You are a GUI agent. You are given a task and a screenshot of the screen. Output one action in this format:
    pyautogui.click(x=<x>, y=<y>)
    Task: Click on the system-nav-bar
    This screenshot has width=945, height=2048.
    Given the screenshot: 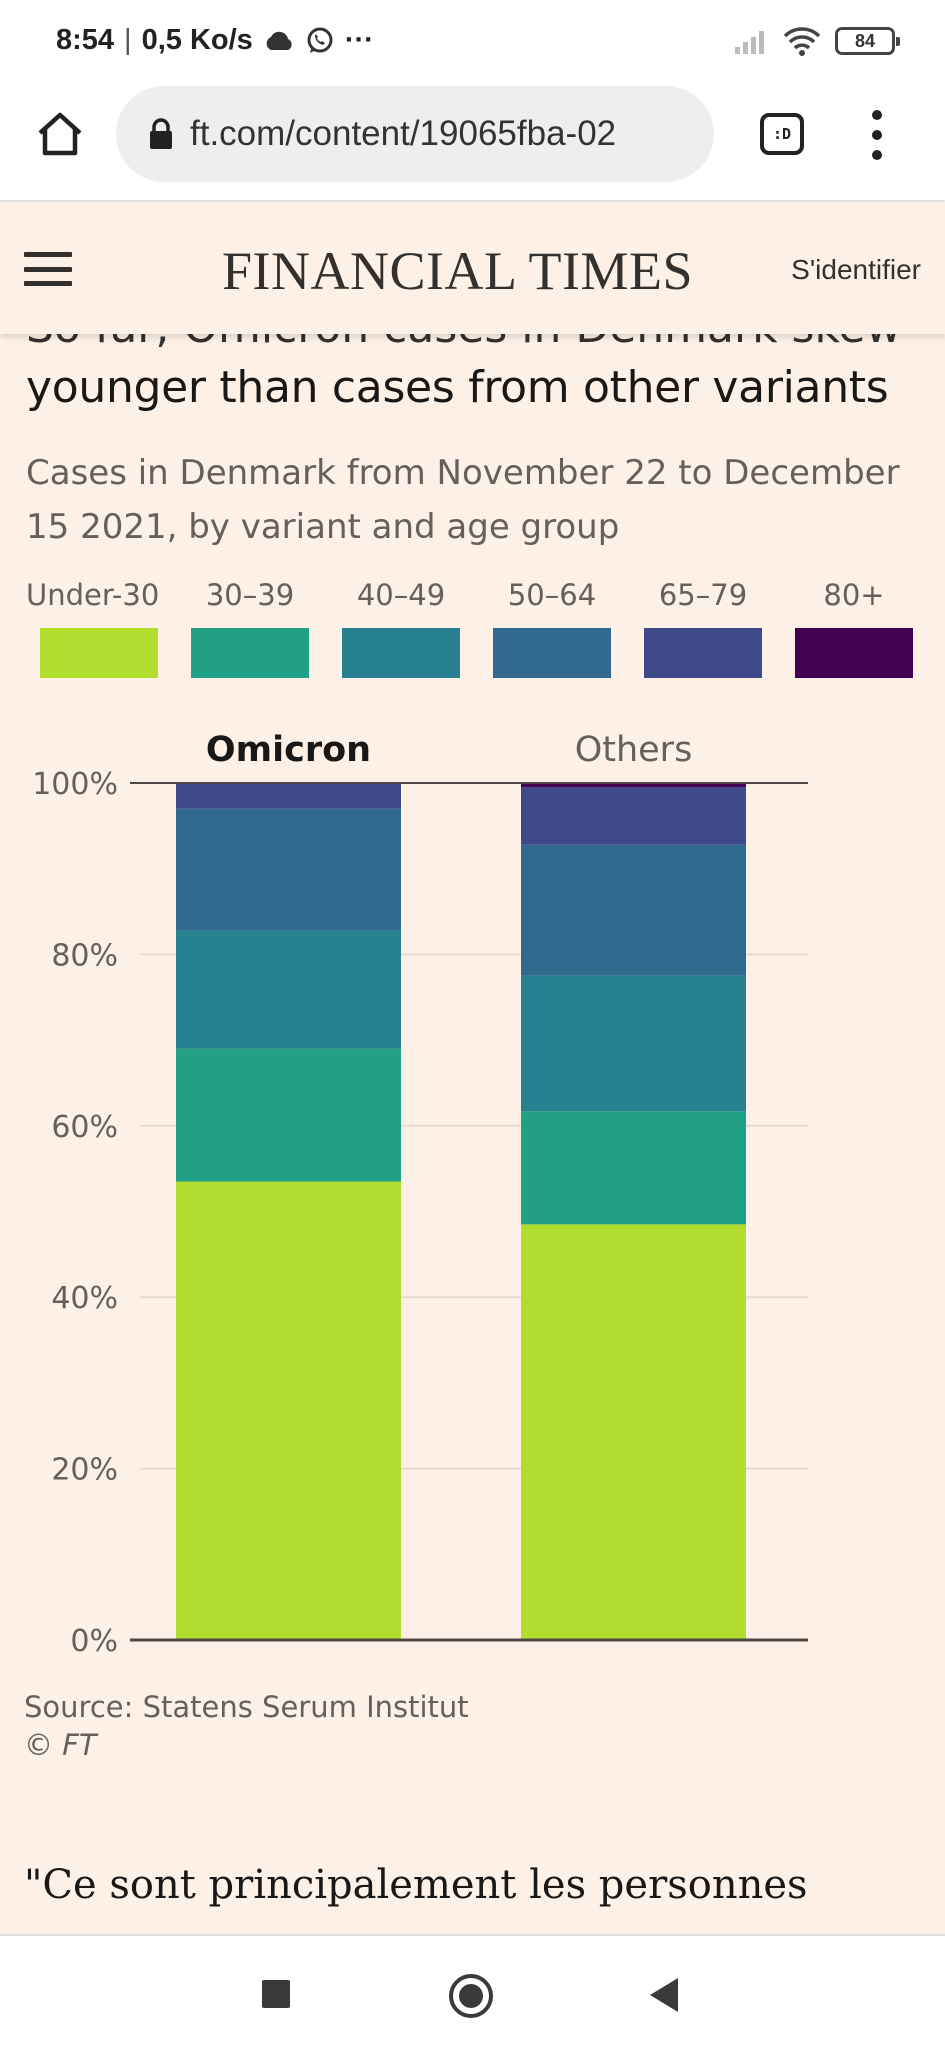 What is the action you would take?
    pyautogui.click(x=472, y=1991)
    